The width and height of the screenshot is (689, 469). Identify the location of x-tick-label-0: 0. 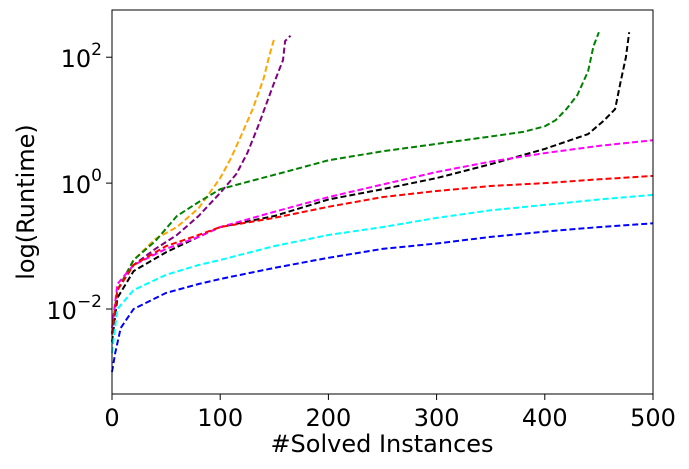
(111, 418).